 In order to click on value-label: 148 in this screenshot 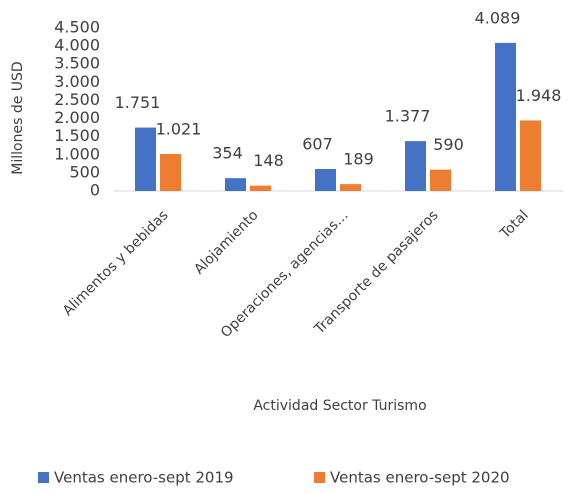, I will do `click(268, 160)`.